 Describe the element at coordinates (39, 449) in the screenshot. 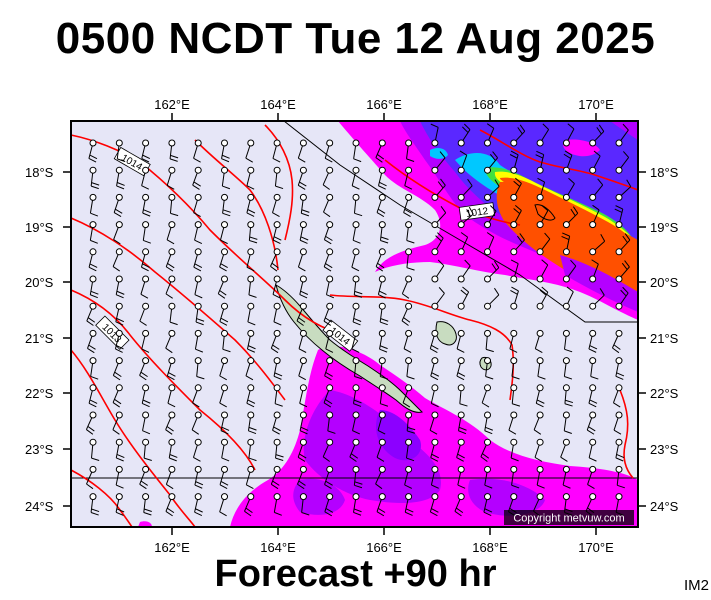

I see `lat-tick-label: 23°S` at that location.